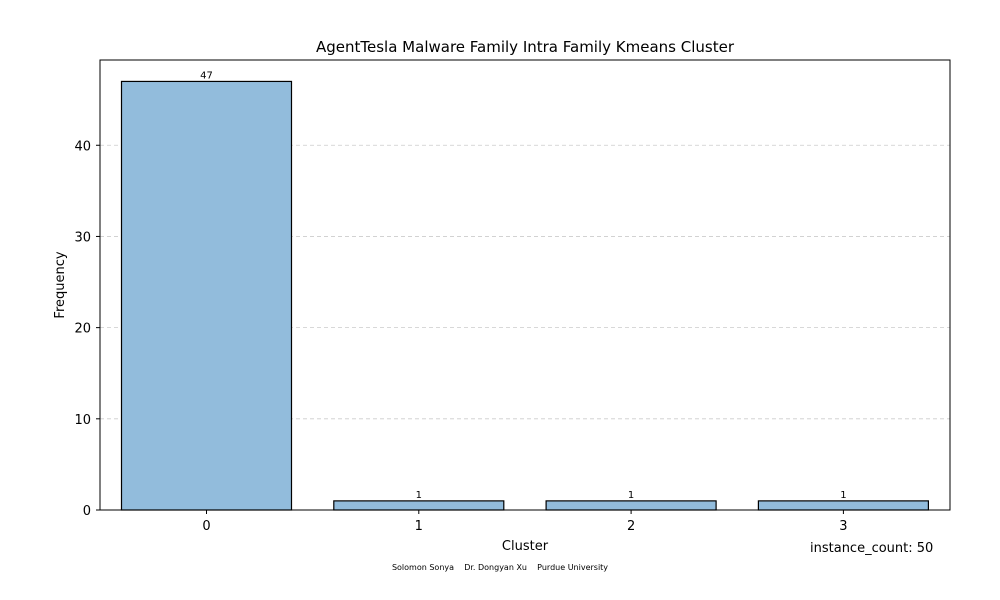 This screenshot has height=600, width=1000. What do you see at coordinates (82, 420) in the screenshot?
I see `y-tick-label: 10` at bounding box center [82, 420].